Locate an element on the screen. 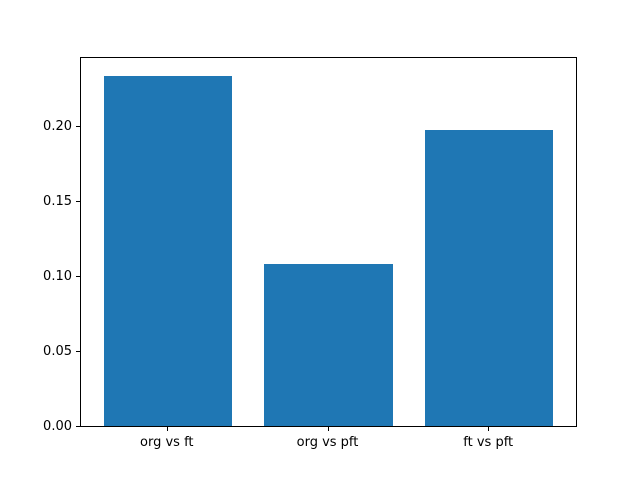  y-tick-label: 0.05 is located at coordinates (57, 351).